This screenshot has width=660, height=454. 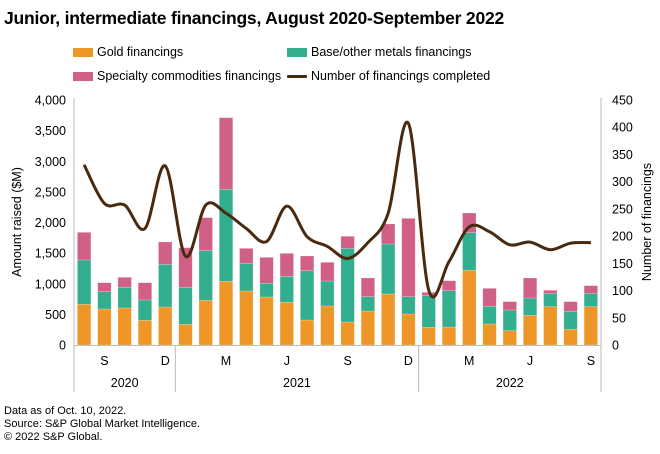 I want to click on y-tick-label: 500, so click(x=55, y=315).